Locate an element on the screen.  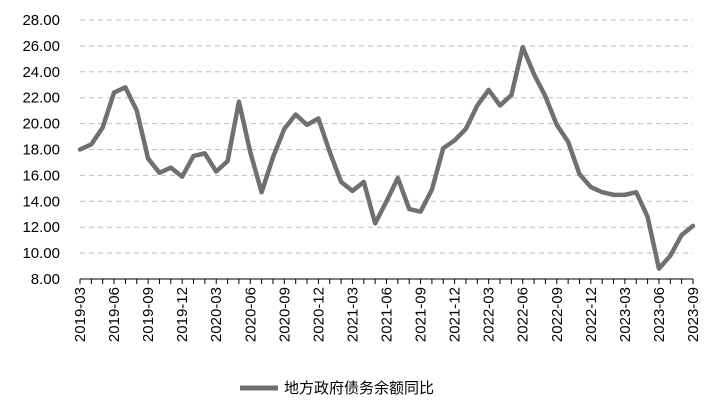
x-tick-label-2020-12: 2020-12 is located at coordinates (318, 314).